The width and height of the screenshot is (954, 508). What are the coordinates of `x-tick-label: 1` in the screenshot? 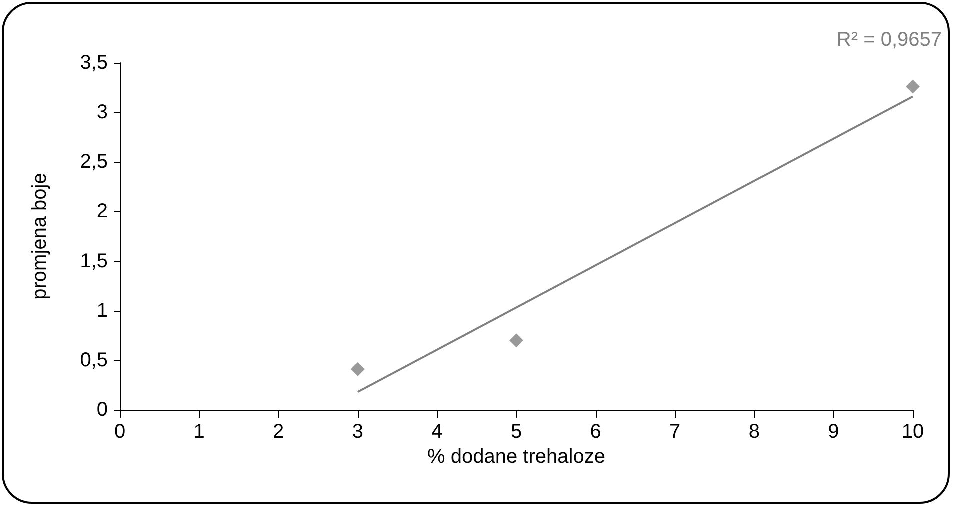 It's located at (199, 432).